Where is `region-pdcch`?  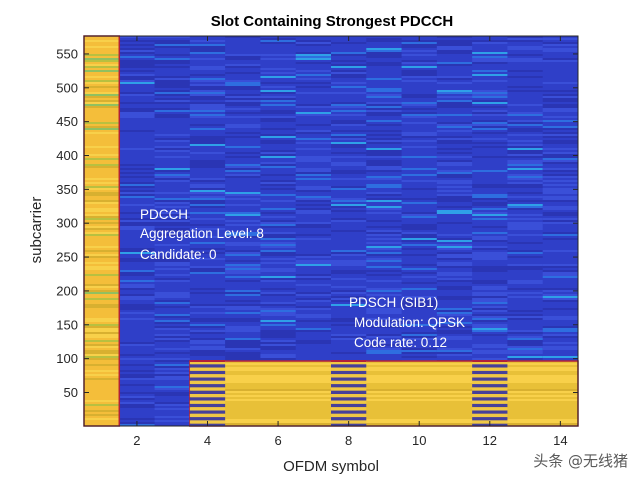 region-pdcch is located at coordinates (102, 231).